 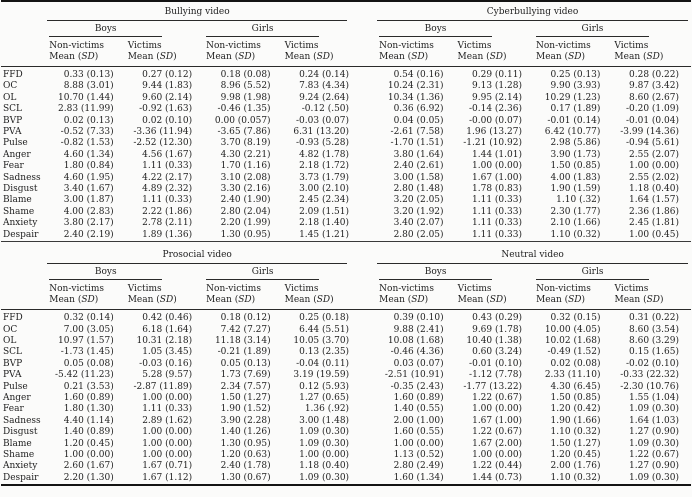 What do you see at coordinates (245, 143) in the screenshot?
I see `value-cell: 3.70 (8.19)` at bounding box center [245, 143].